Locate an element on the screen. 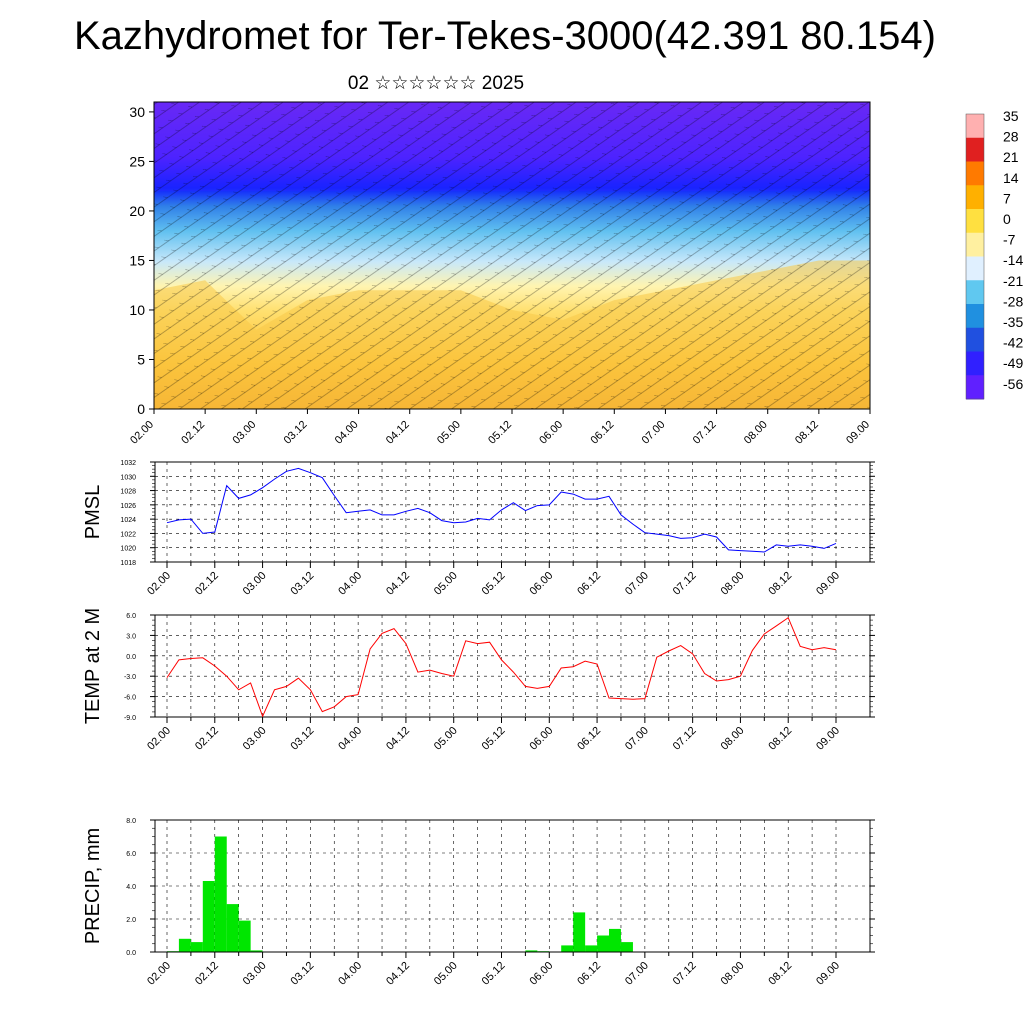 The image size is (1024, 1024). pmsl-y-tick-label: 1020 is located at coordinates (128, 549).